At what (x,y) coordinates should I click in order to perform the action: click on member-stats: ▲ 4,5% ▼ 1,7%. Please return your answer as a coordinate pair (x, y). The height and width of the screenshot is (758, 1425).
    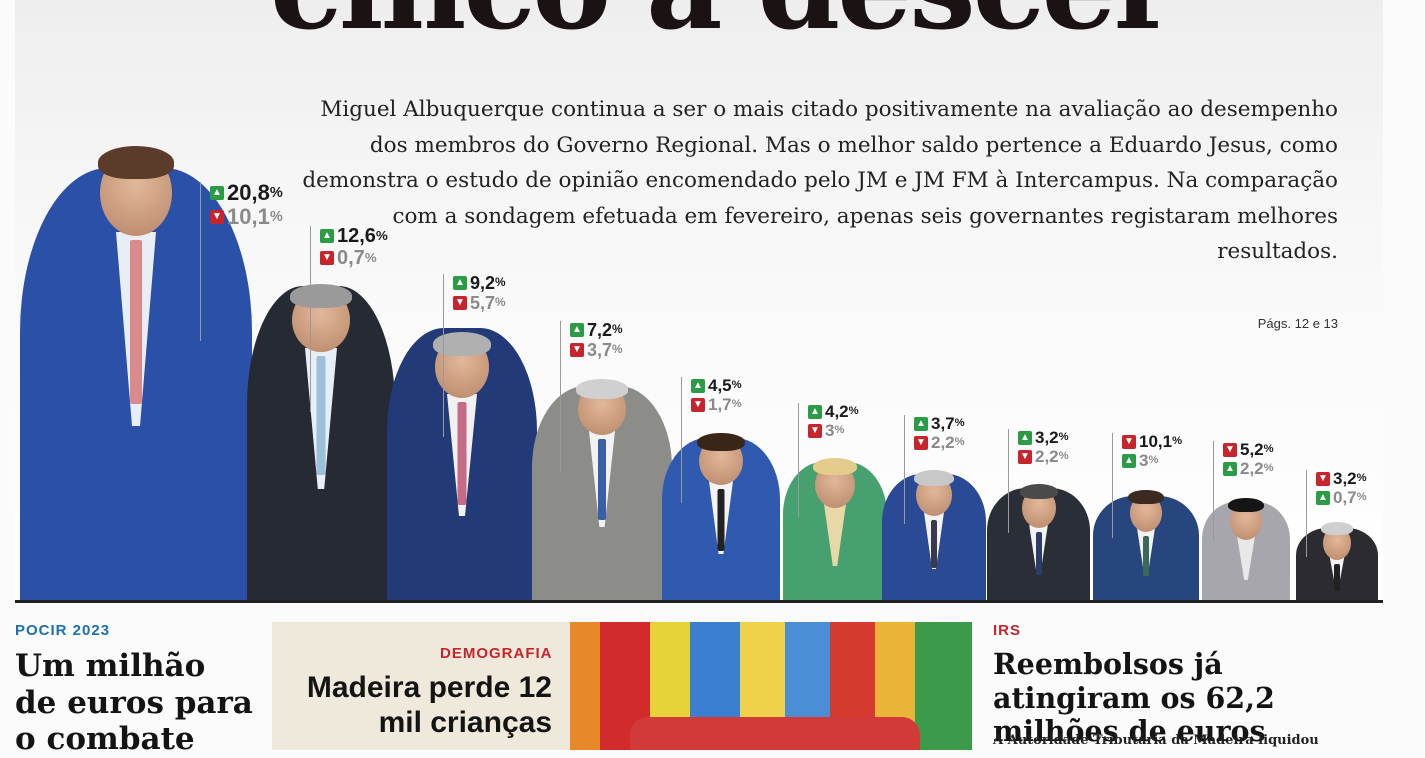
    Looking at the image, I should click on (716, 395).